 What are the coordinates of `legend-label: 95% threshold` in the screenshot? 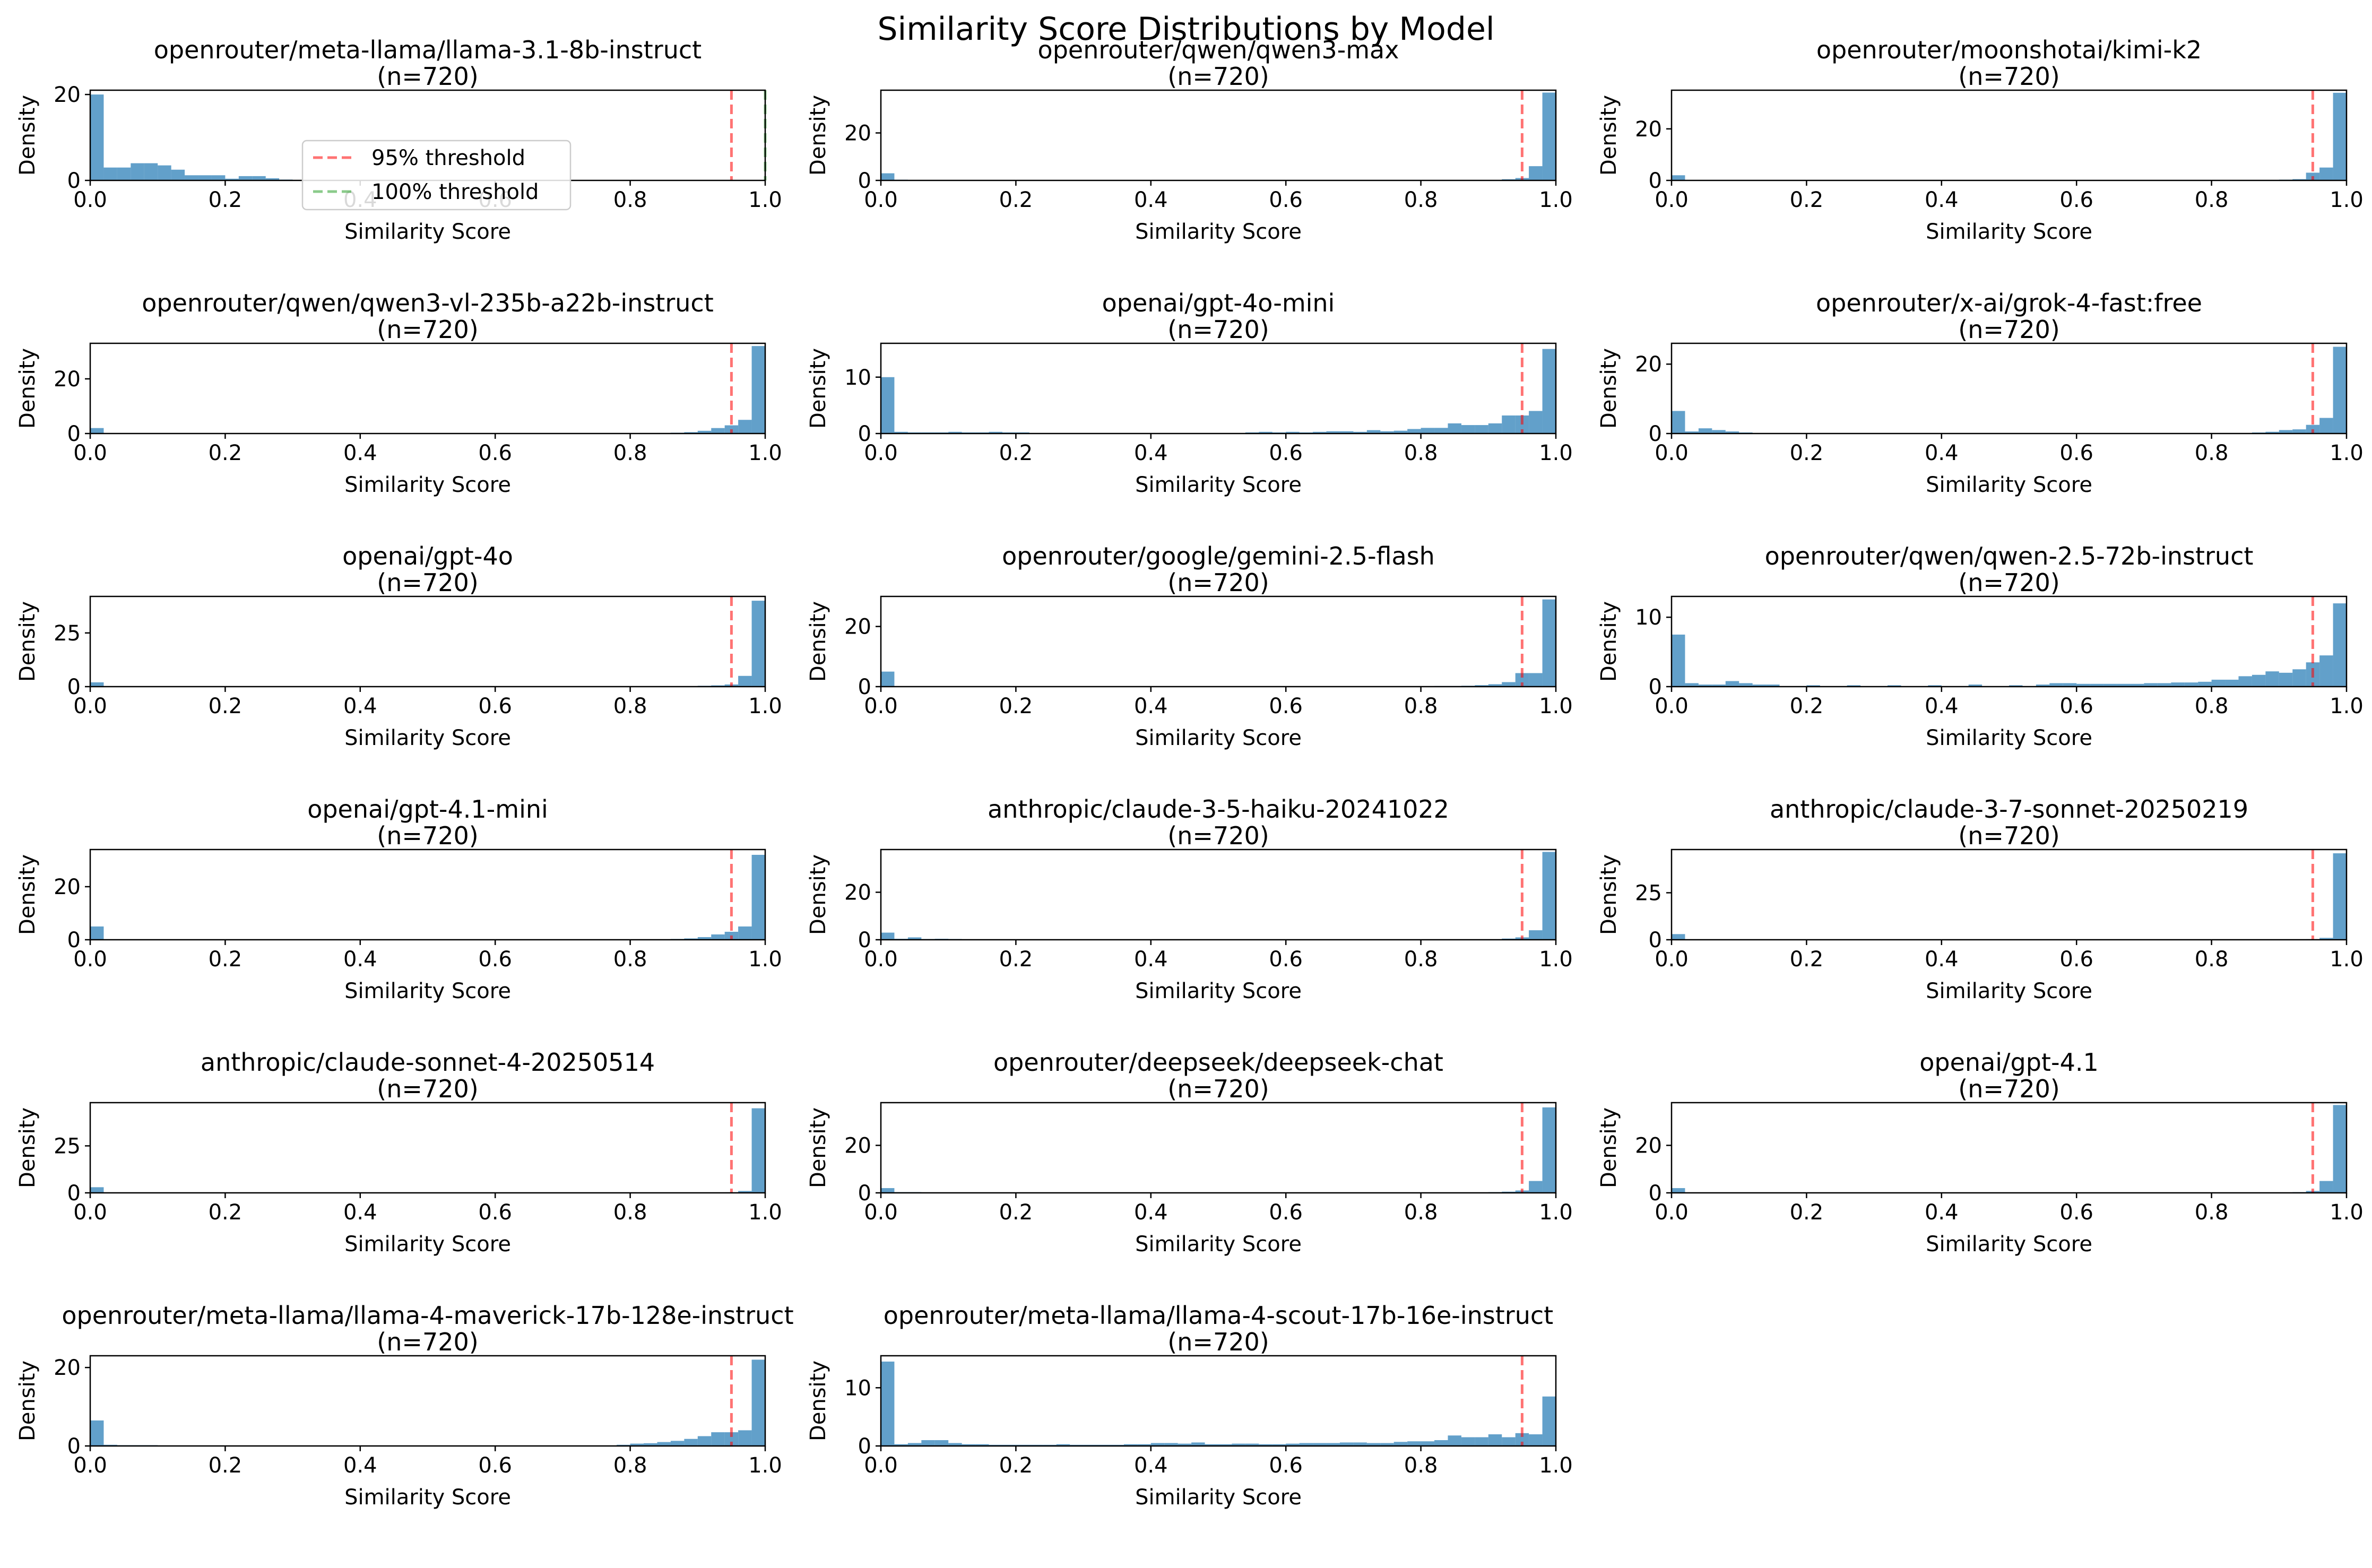 It's located at (448, 158).